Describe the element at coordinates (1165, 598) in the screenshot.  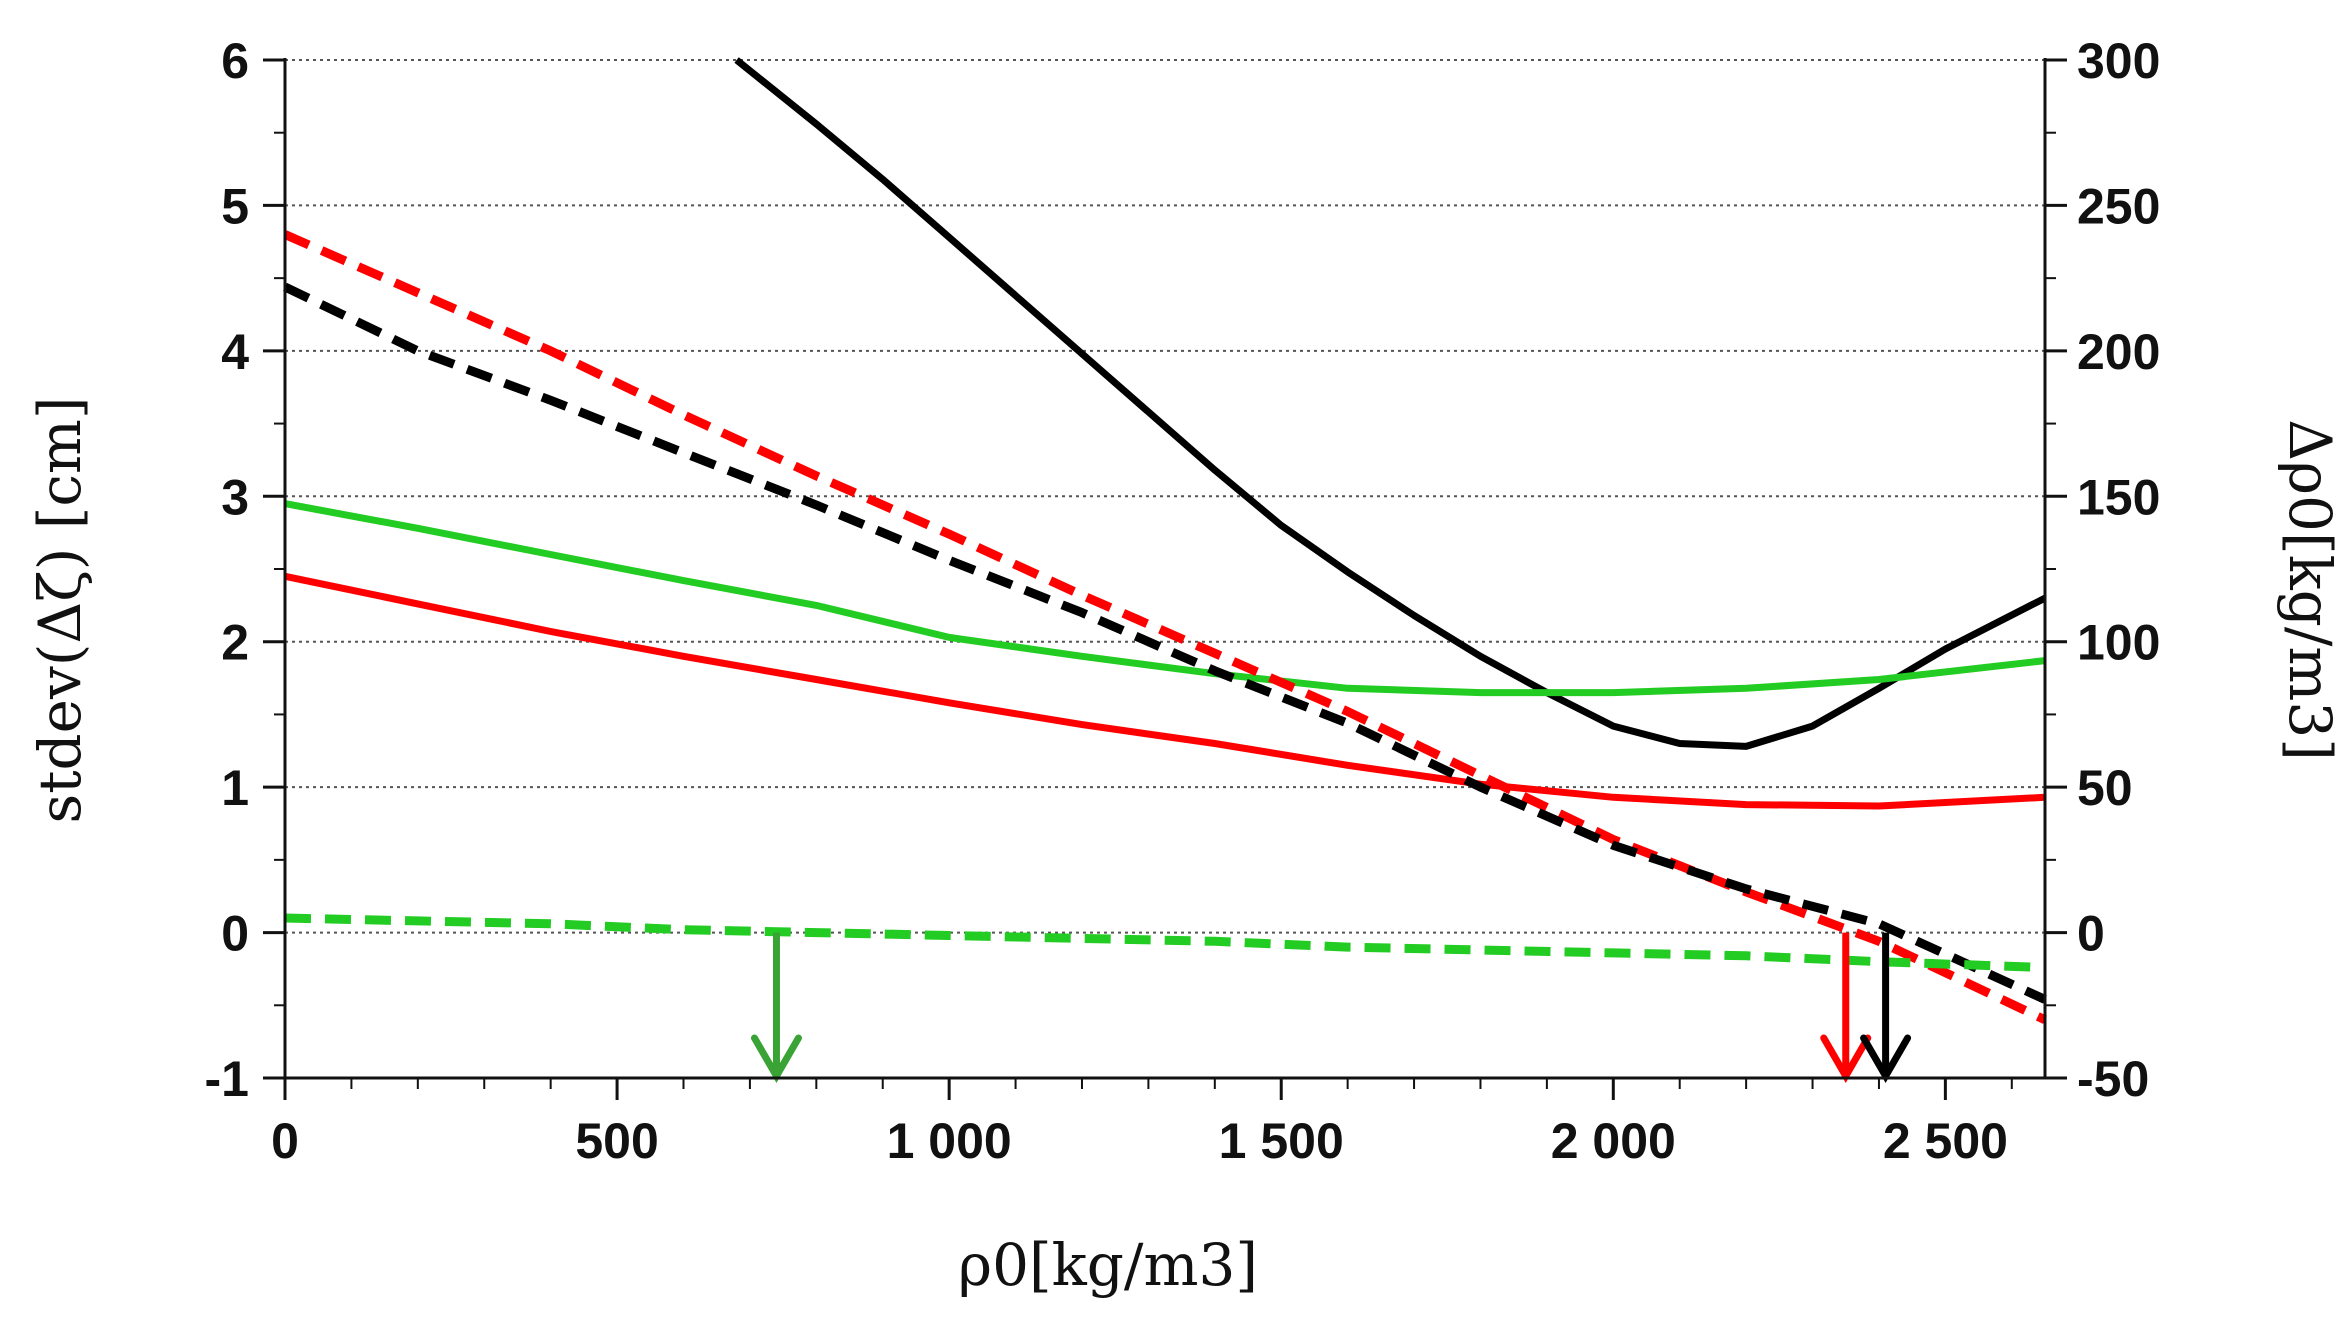
I see `series-green-solid` at that location.